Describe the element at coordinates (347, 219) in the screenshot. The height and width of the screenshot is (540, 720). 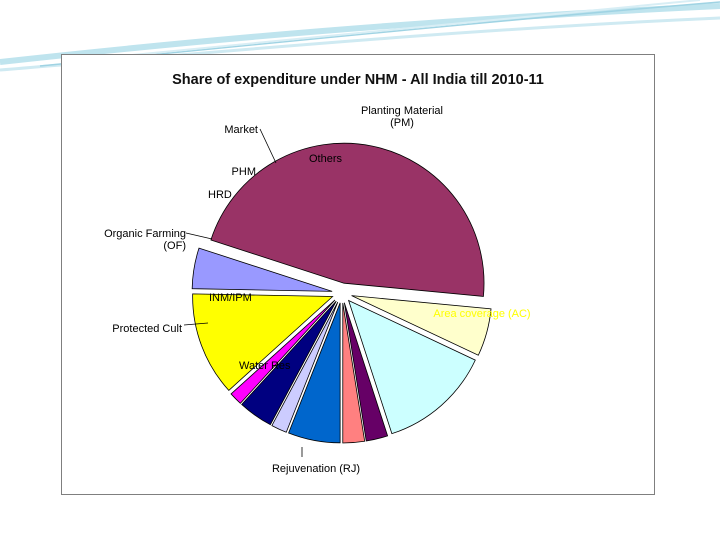
I see `pie-slice-area-coverage-ac` at that location.